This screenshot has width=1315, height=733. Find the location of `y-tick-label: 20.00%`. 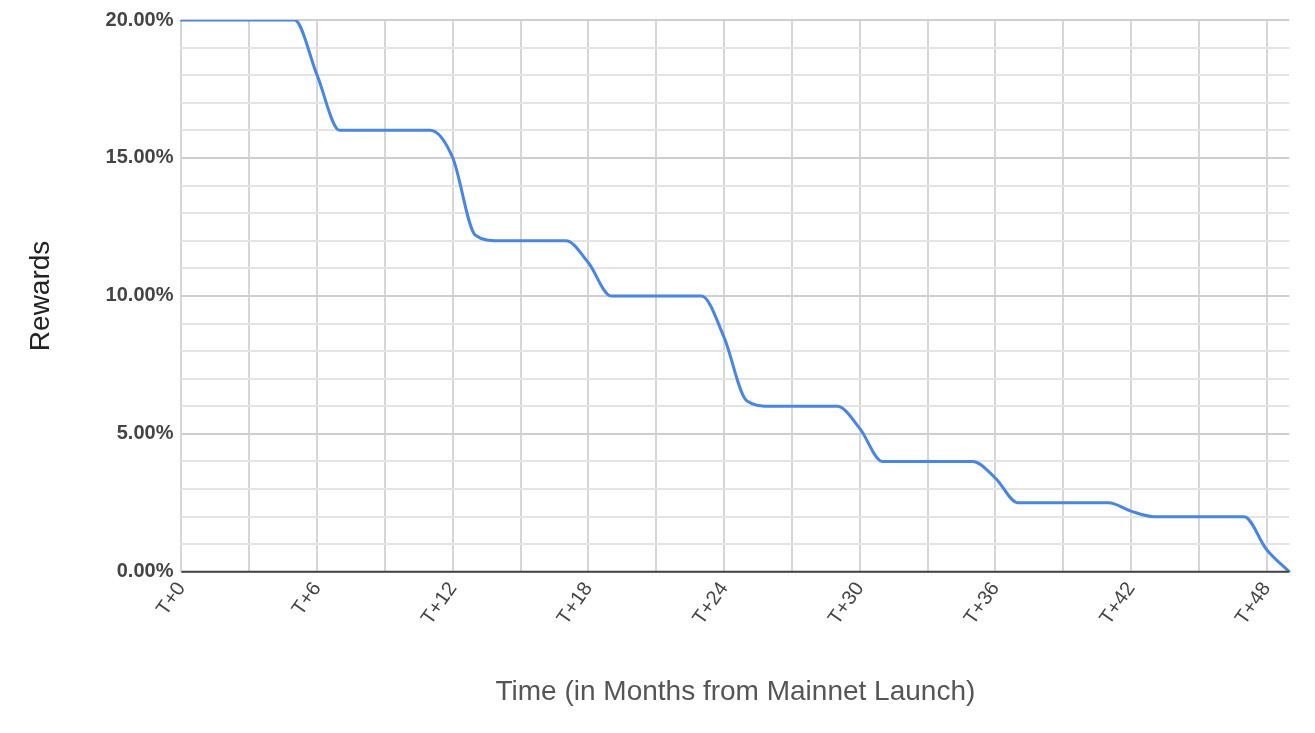

y-tick-label: 20.00% is located at coordinates (139, 18).